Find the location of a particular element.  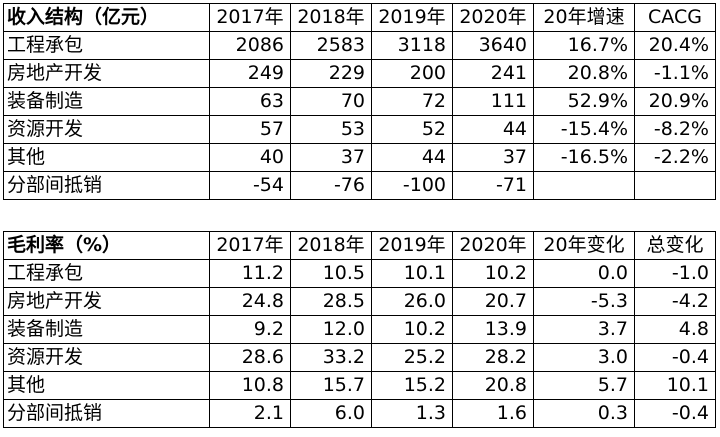

table-cell: 4.8 is located at coordinates (675, 329).